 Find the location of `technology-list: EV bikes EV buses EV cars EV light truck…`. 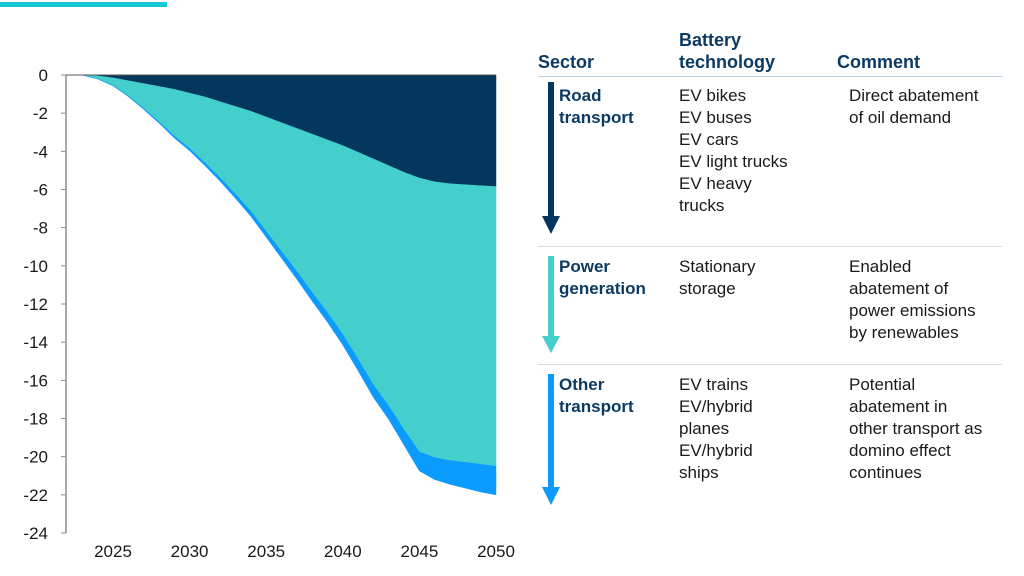

technology-list: EV bikes EV buses EV cars EV light truck… is located at coordinates (733, 151).